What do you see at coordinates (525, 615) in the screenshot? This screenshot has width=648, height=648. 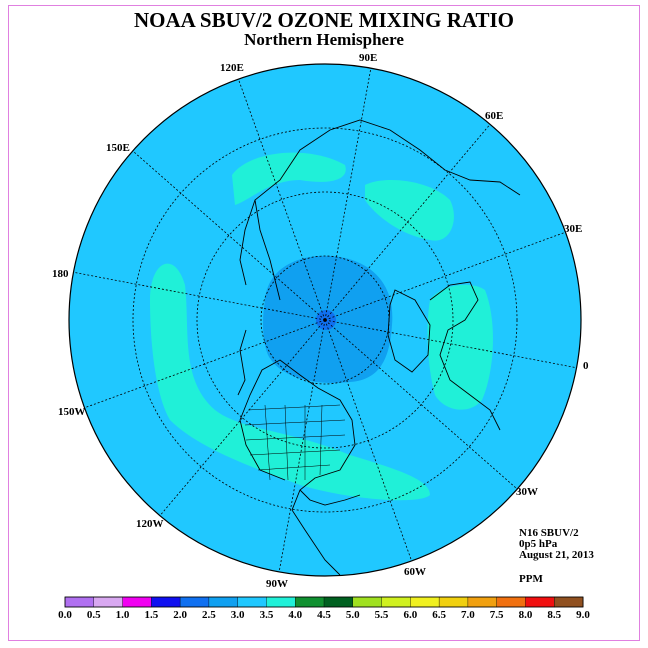 I see `colorbar-tick-label: 8.0` at bounding box center [525, 615].